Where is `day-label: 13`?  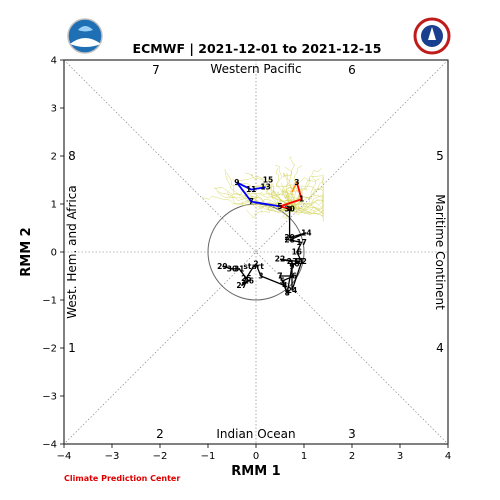
day-label: 13 is located at coordinates (265, 187).